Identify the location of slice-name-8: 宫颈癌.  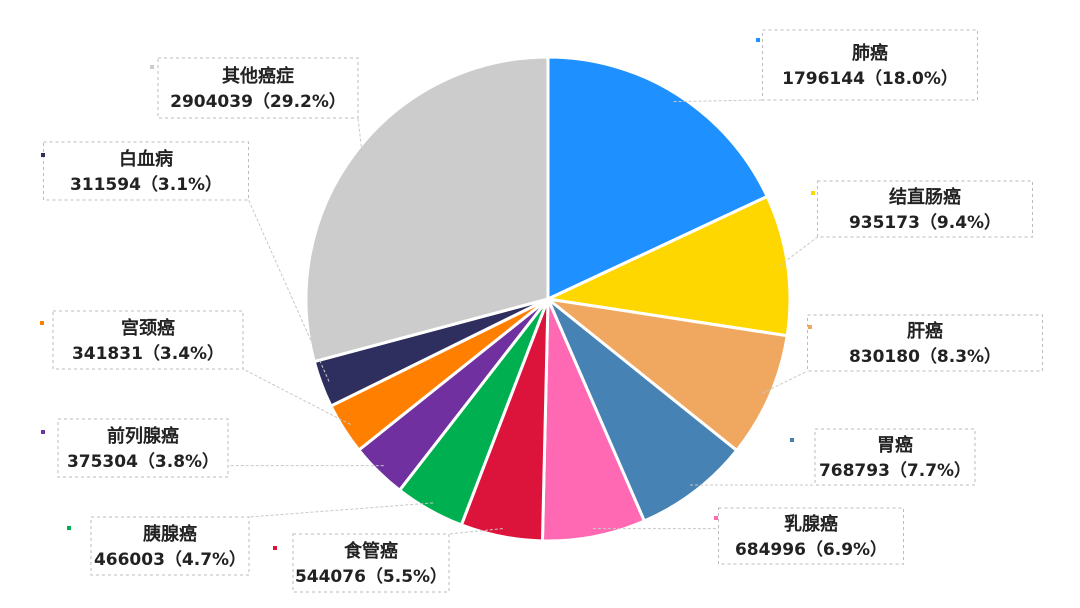
(148, 328).